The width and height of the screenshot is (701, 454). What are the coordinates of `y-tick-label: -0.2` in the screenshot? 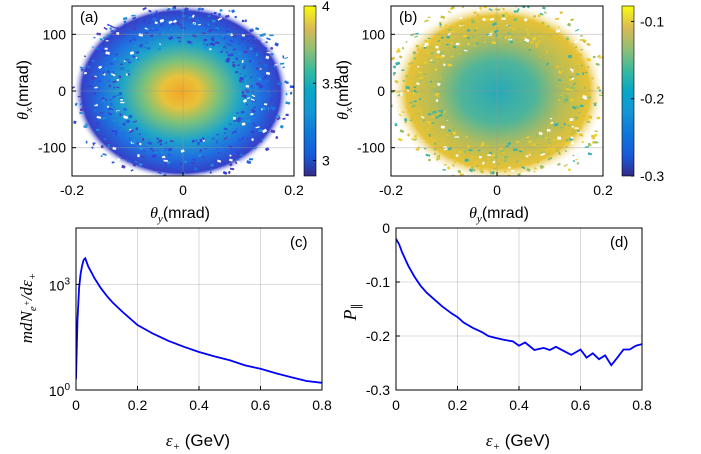 It's located at (378, 336).